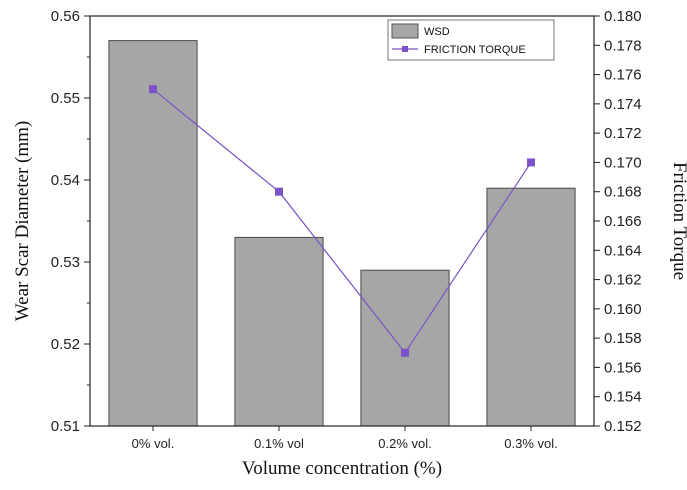 The height and width of the screenshot is (490, 687). I want to click on x-tick-label: 0.3% vol., so click(530, 443).